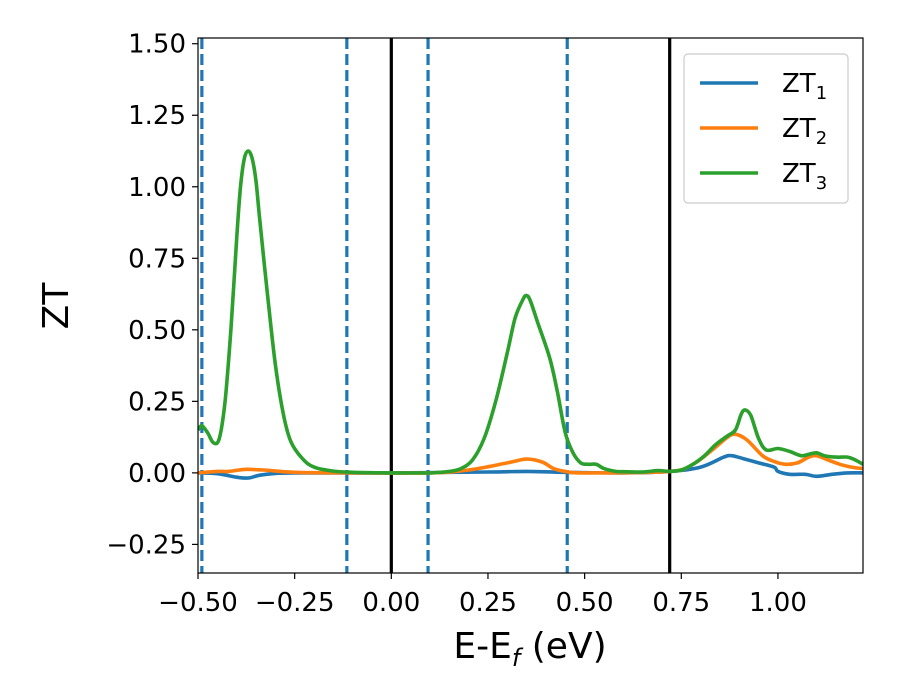  Describe the element at coordinates (804, 131) in the screenshot. I see `legend-label-zt2: ZT2` at that location.